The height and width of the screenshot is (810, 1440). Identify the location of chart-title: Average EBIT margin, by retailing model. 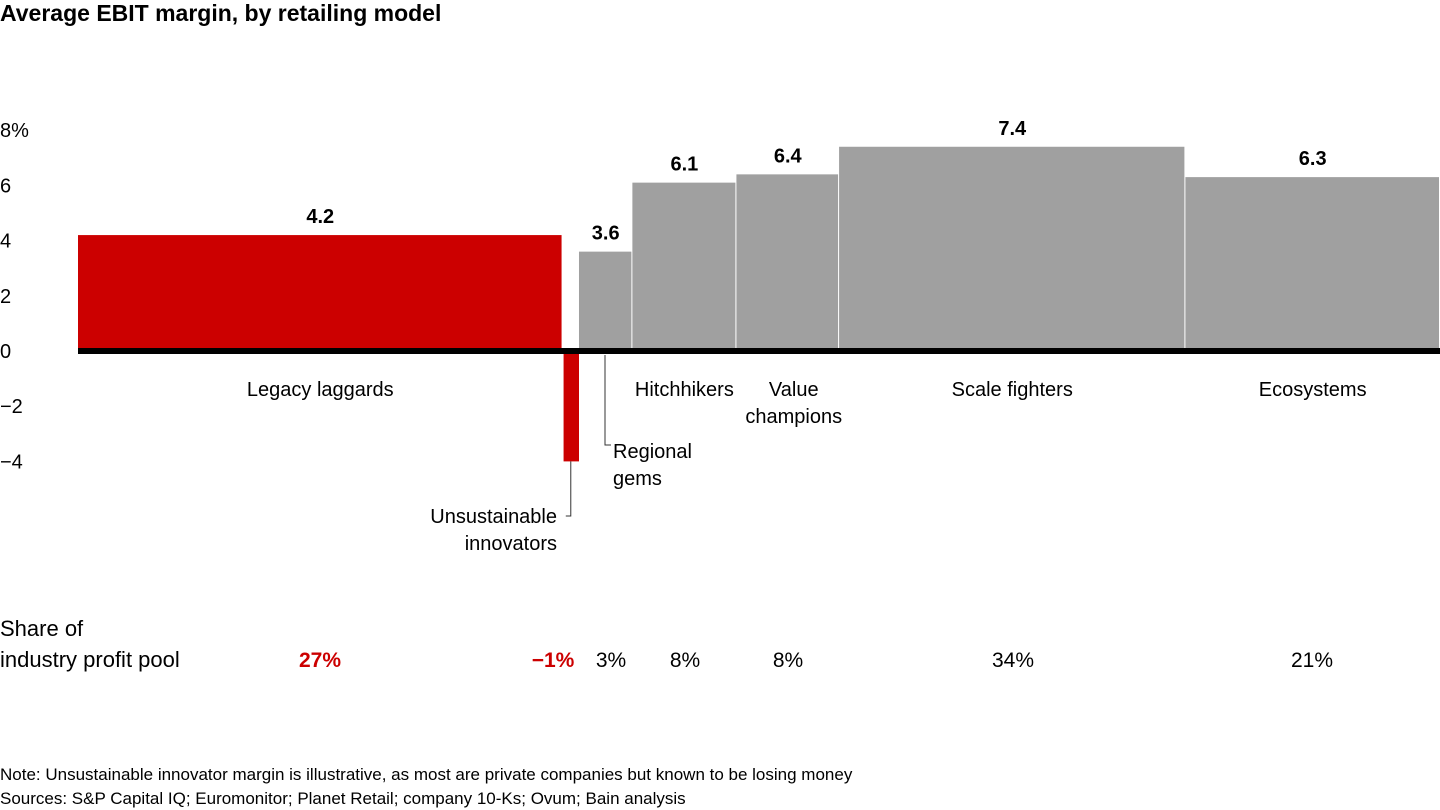
(221, 13).